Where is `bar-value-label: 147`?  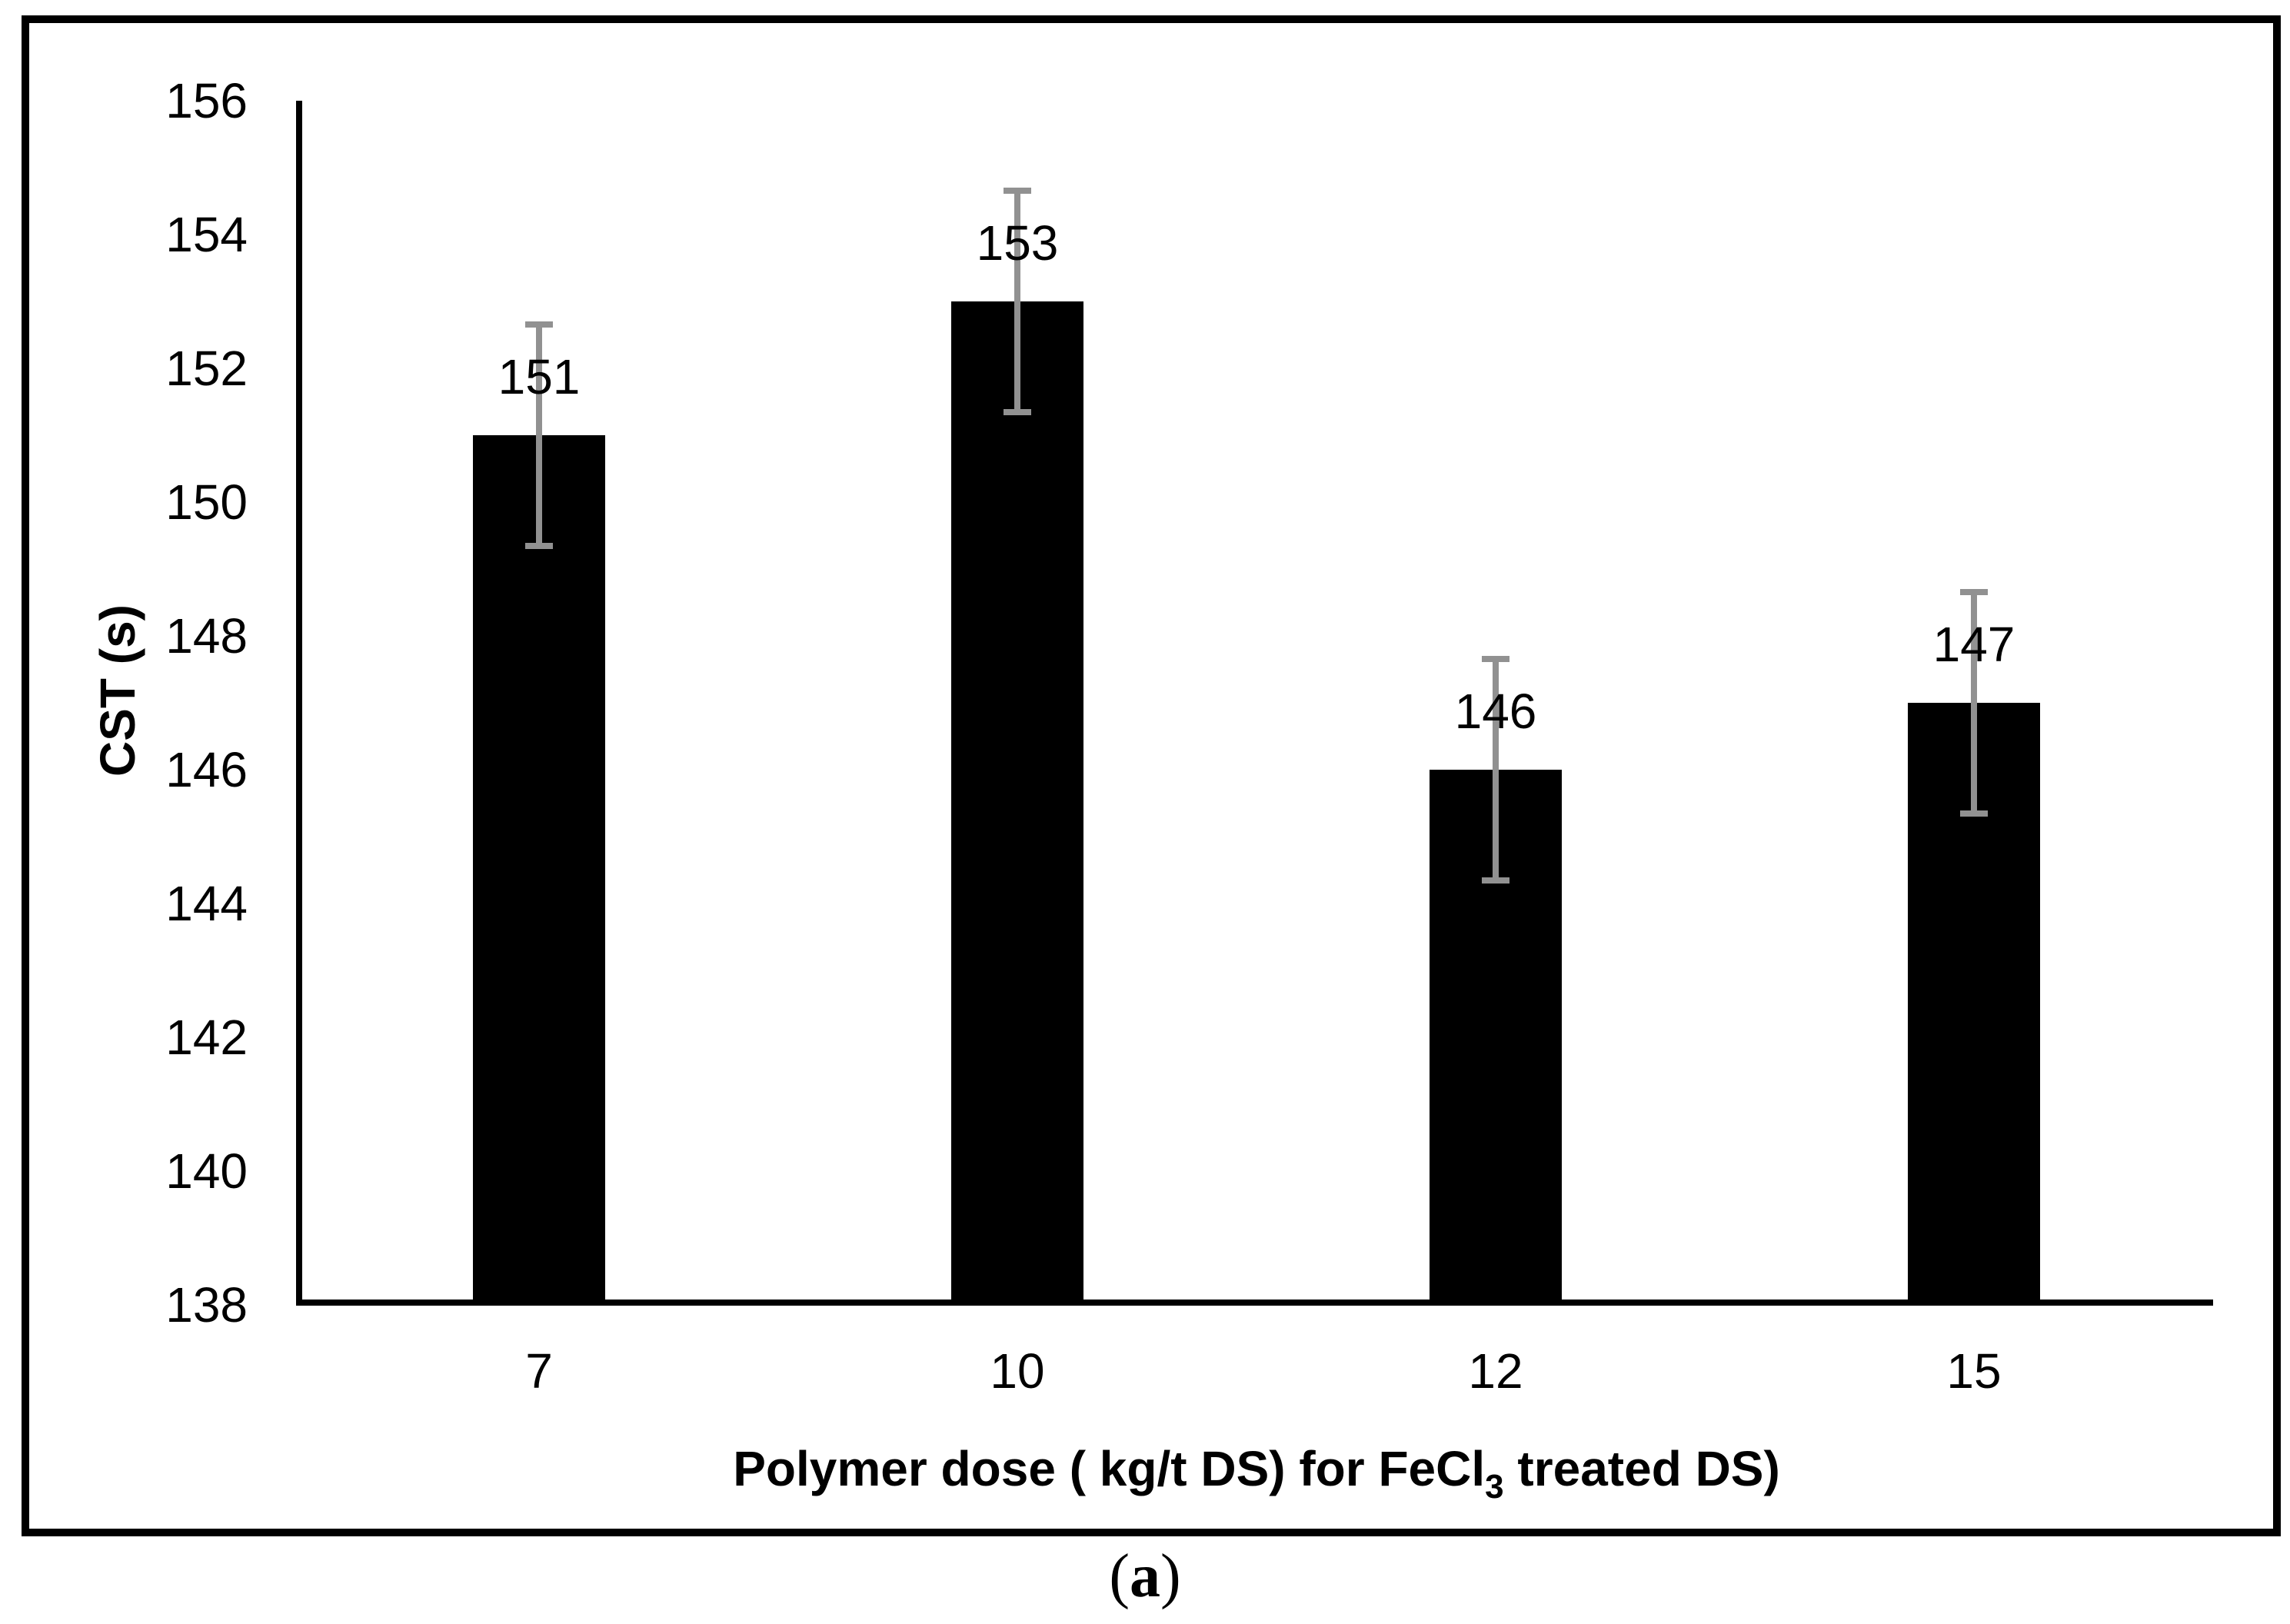 bar-value-label: 147 is located at coordinates (1974, 644).